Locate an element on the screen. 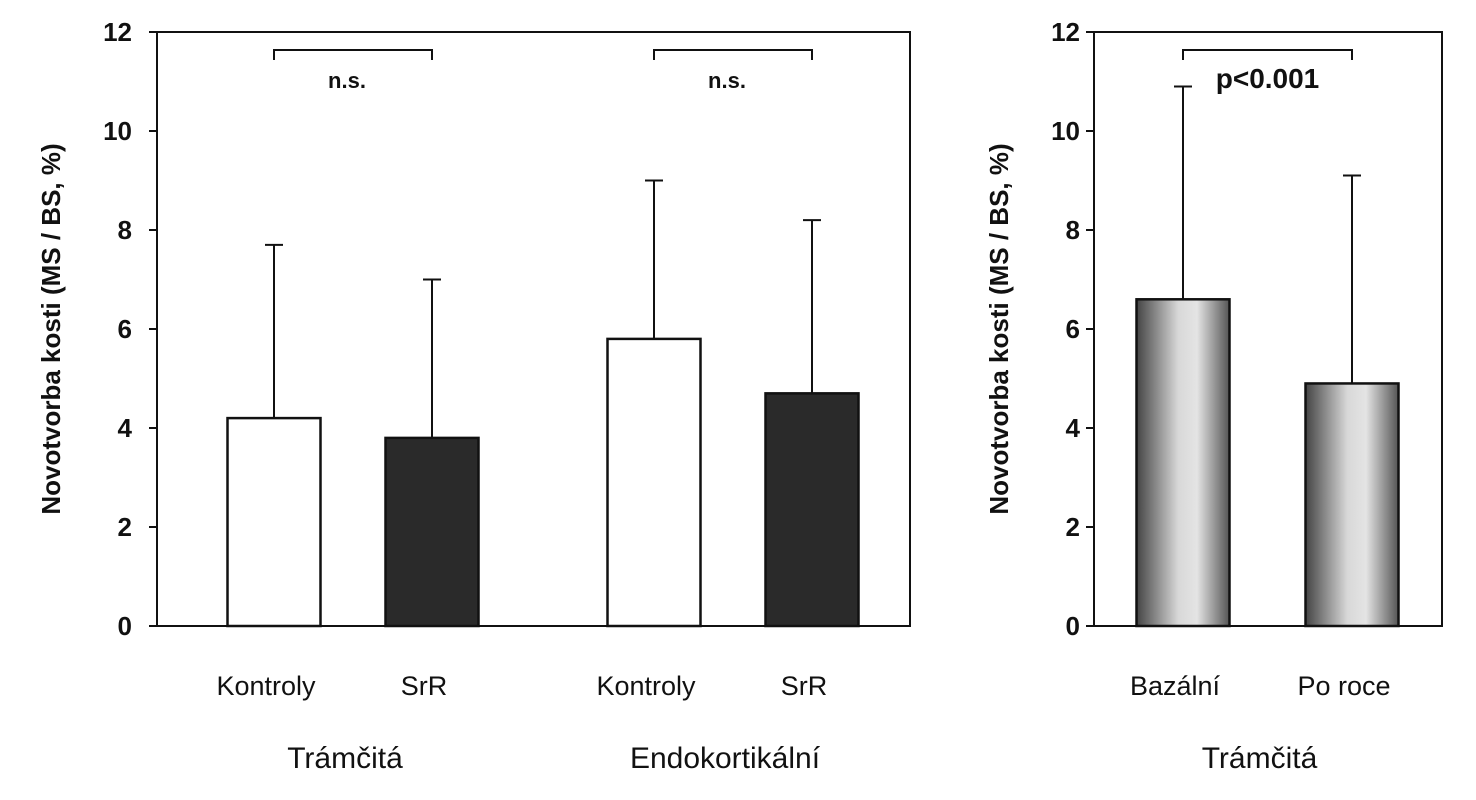 The image size is (1476, 800). right-y-axis-label: Novotvorba kosti (MS / BS, %) is located at coordinates (999, 328).